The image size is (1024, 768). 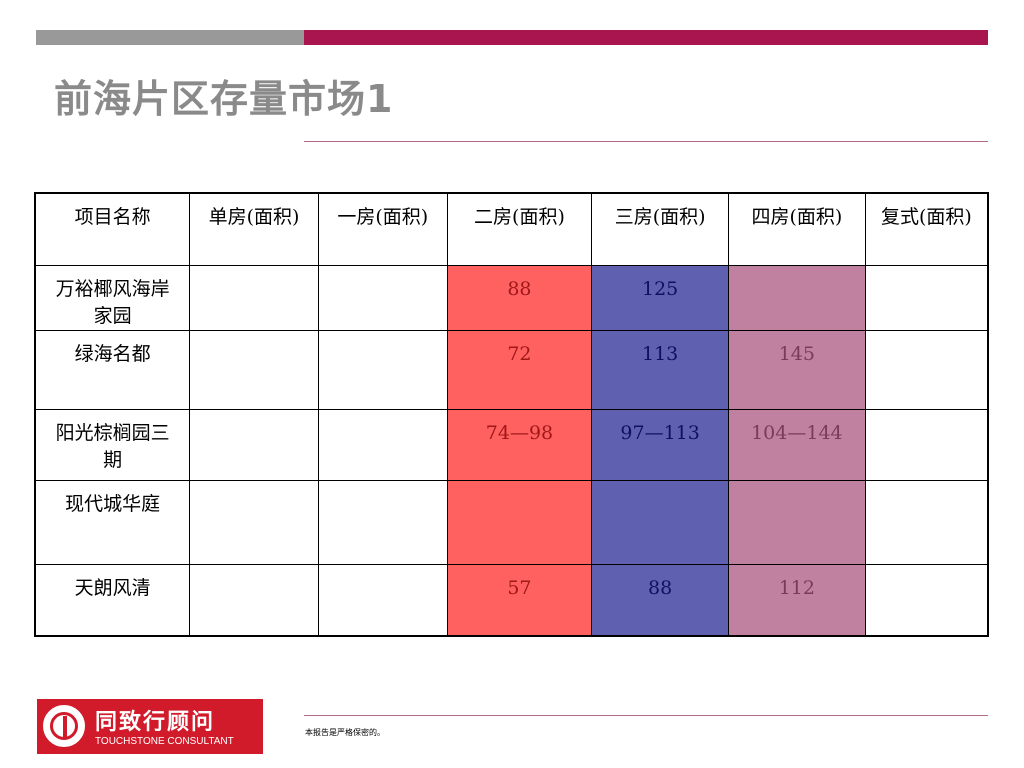 What do you see at coordinates (519, 229) in the screenshot?
I see `header-two-room: 二房(面积)` at bounding box center [519, 229].